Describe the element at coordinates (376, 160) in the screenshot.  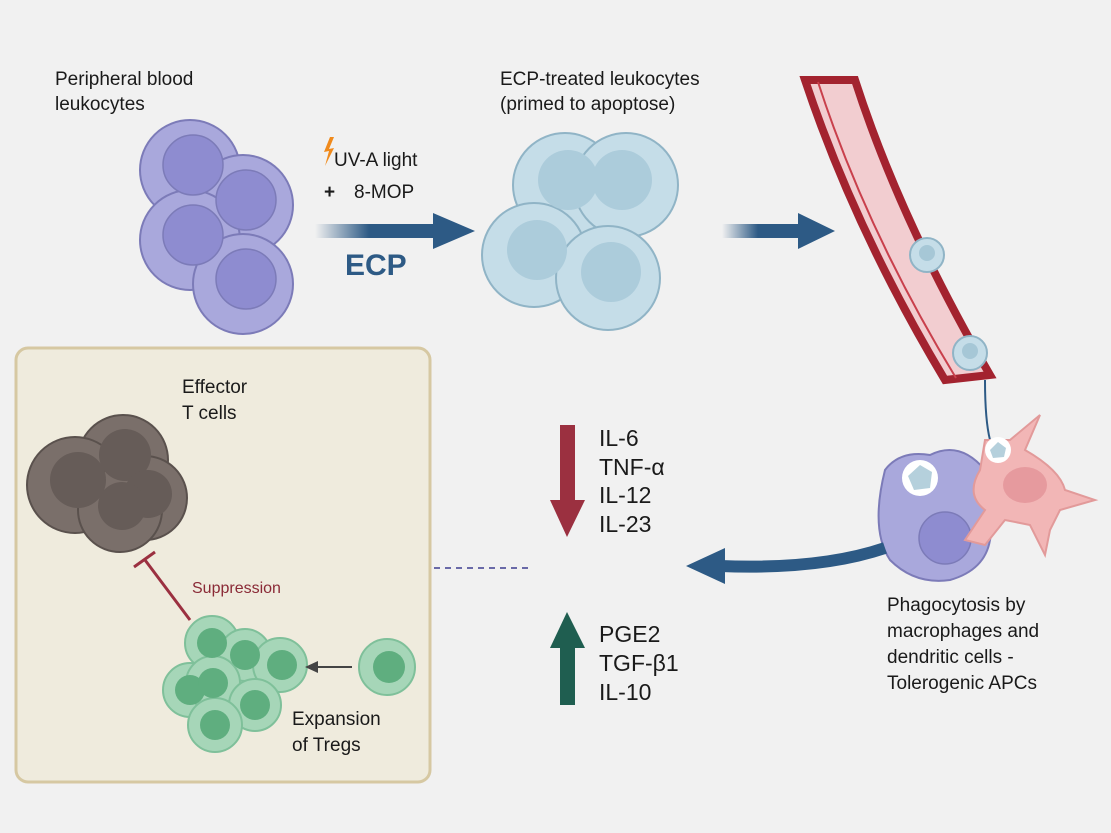
I see `uva-label: UV-A light` at that location.